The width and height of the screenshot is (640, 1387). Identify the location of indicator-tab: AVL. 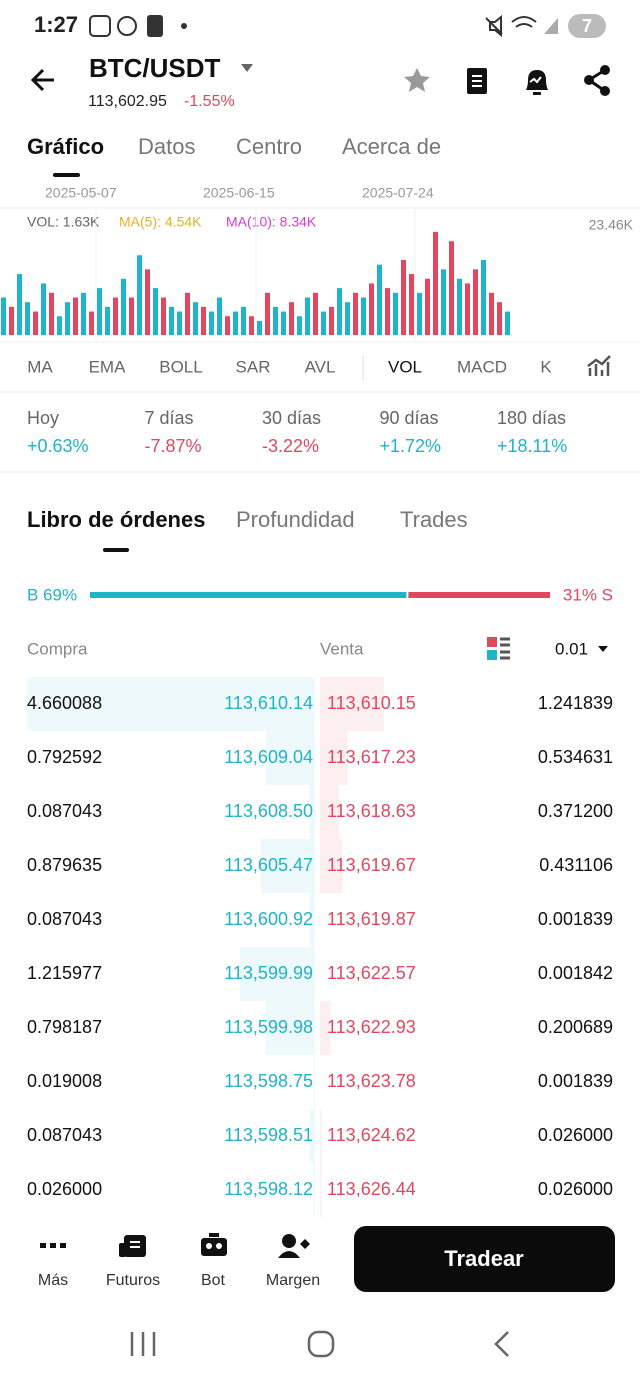
(320, 366).